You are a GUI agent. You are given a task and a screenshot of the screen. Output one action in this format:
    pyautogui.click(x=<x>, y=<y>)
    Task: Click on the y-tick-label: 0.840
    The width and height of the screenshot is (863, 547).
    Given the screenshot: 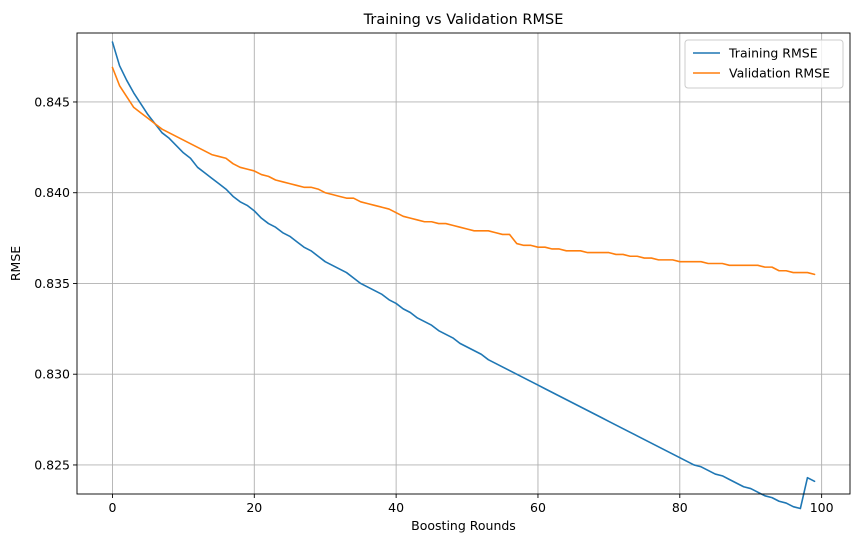 What is the action you would take?
    pyautogui.click(x=52, y=192)
    